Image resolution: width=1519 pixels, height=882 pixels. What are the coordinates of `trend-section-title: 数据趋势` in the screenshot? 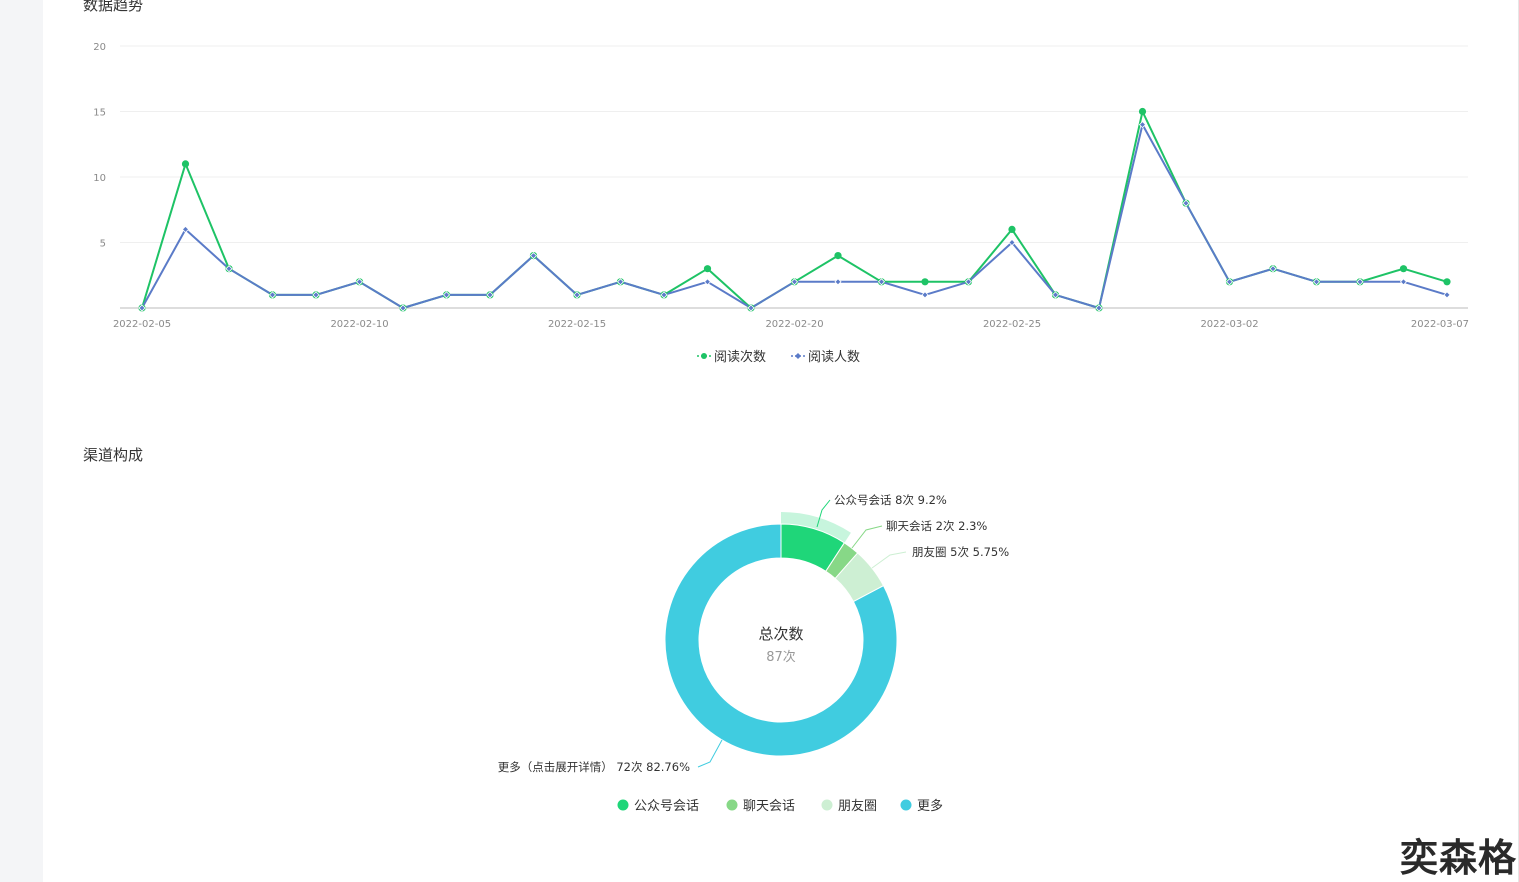 It's located at (113, 7).